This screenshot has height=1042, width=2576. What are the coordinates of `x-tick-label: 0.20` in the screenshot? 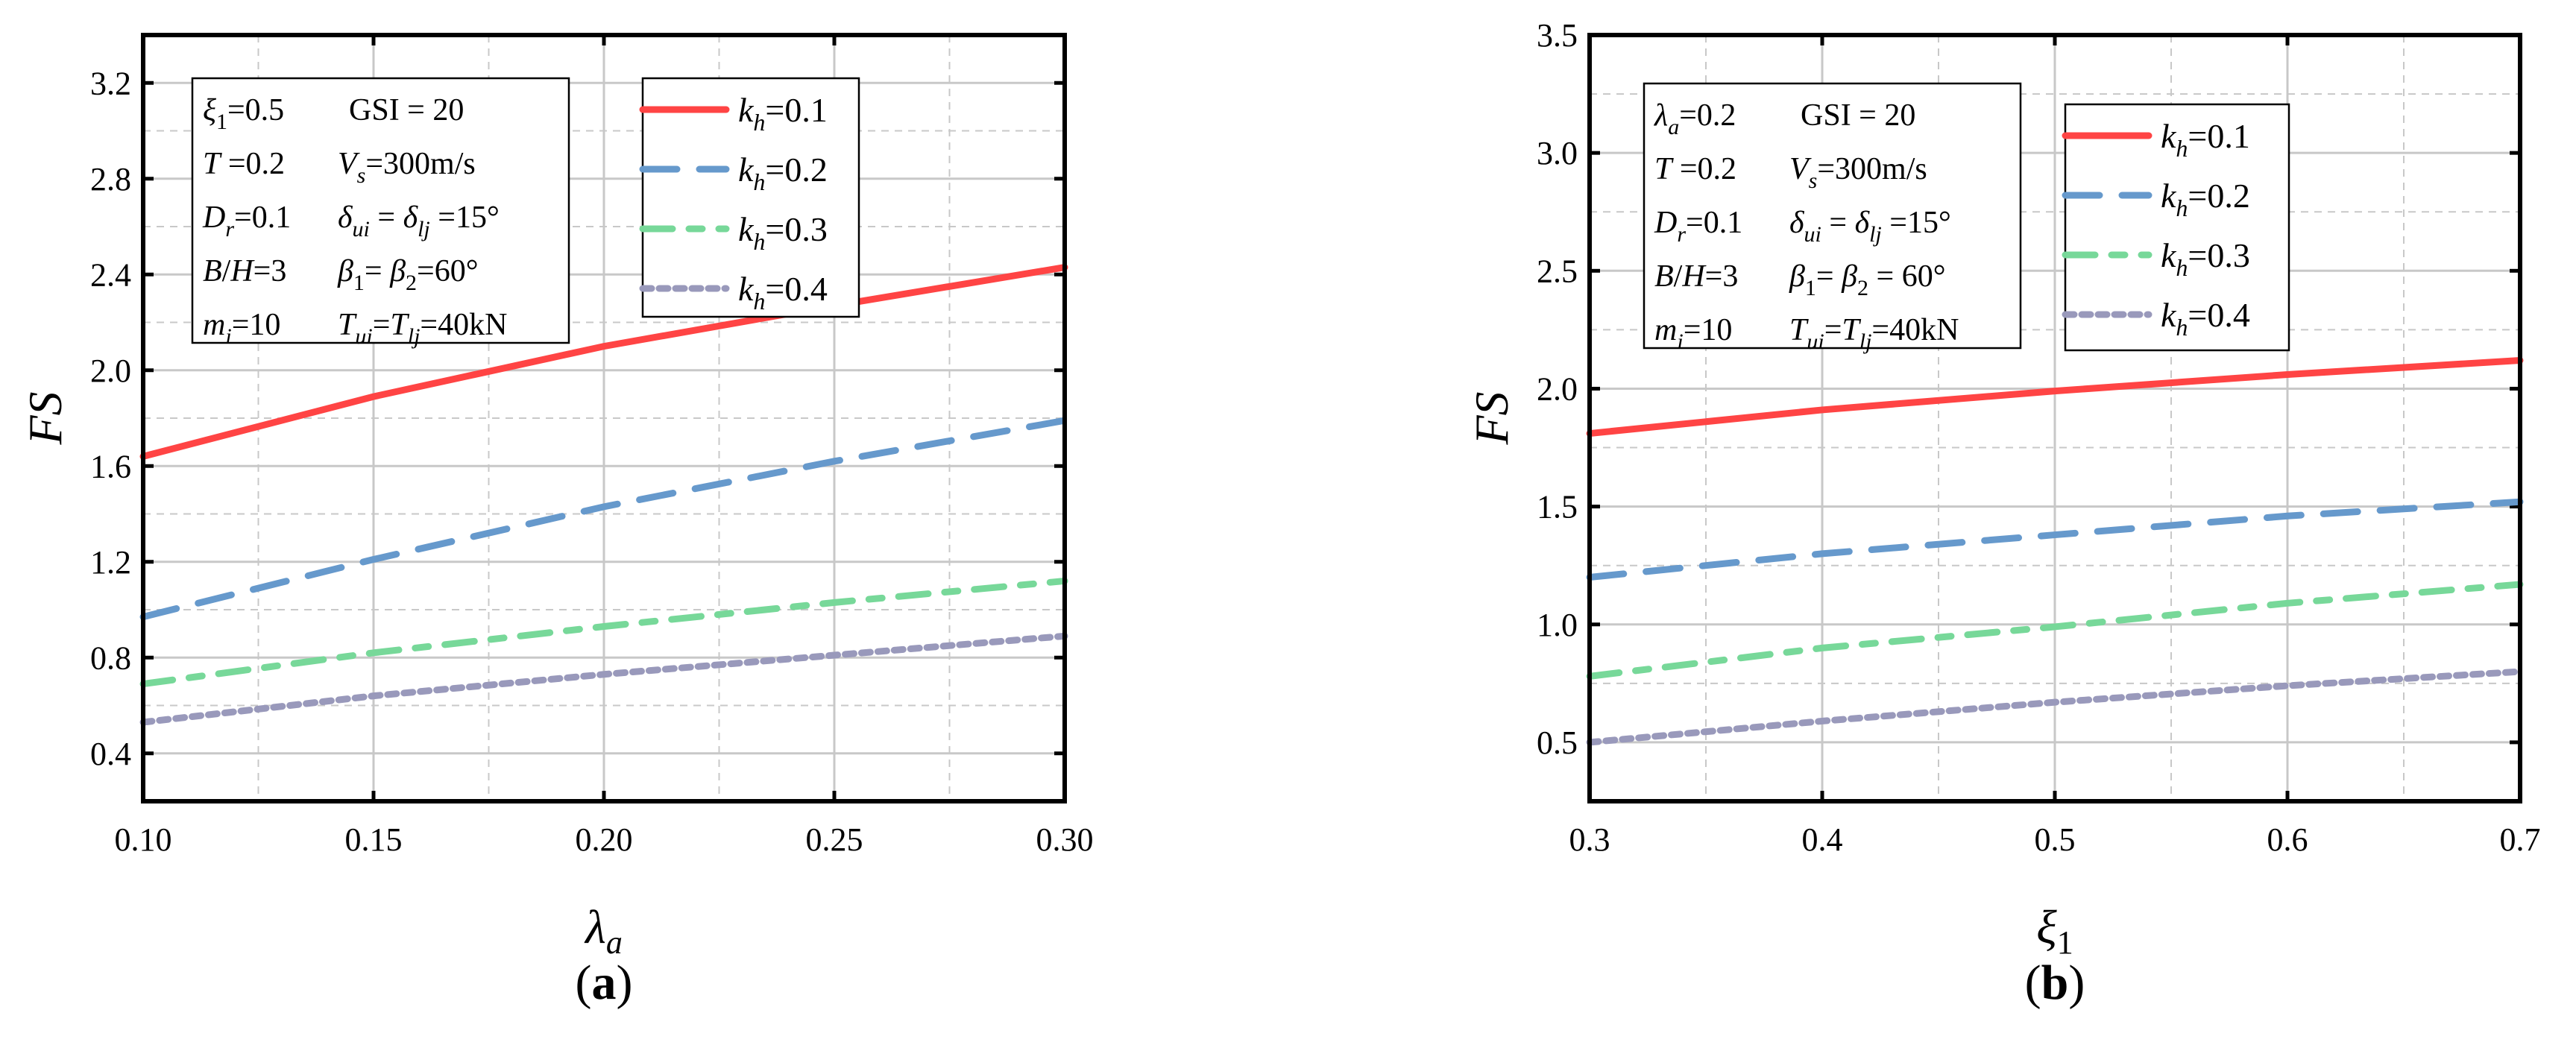 It's located at (604, 839).